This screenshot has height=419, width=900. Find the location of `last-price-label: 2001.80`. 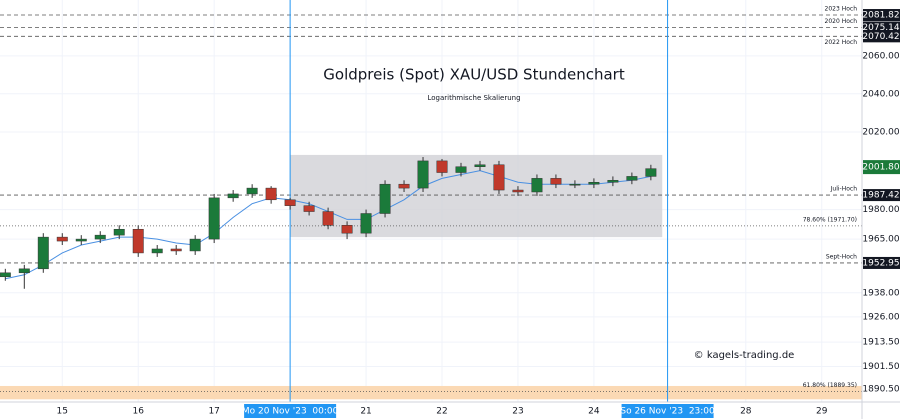

last-price-label: 2001.80 is located at coordinates (880, 168).